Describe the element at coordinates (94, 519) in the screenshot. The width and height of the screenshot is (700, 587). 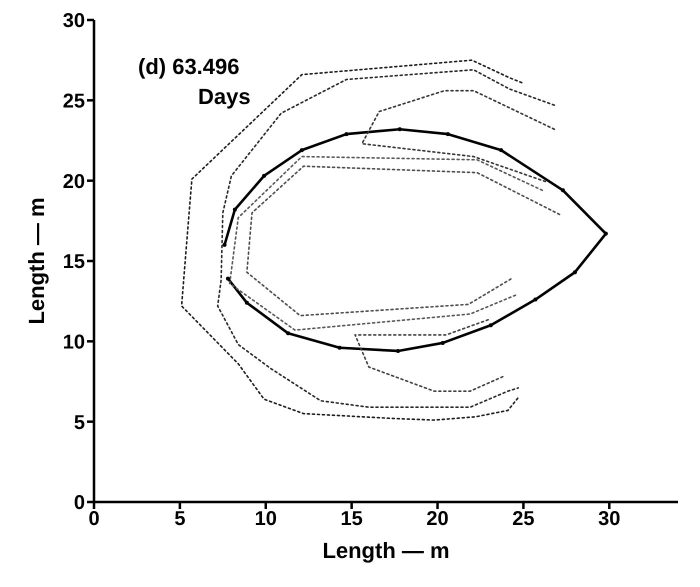
I see `x-tick-label: 0` at that location.